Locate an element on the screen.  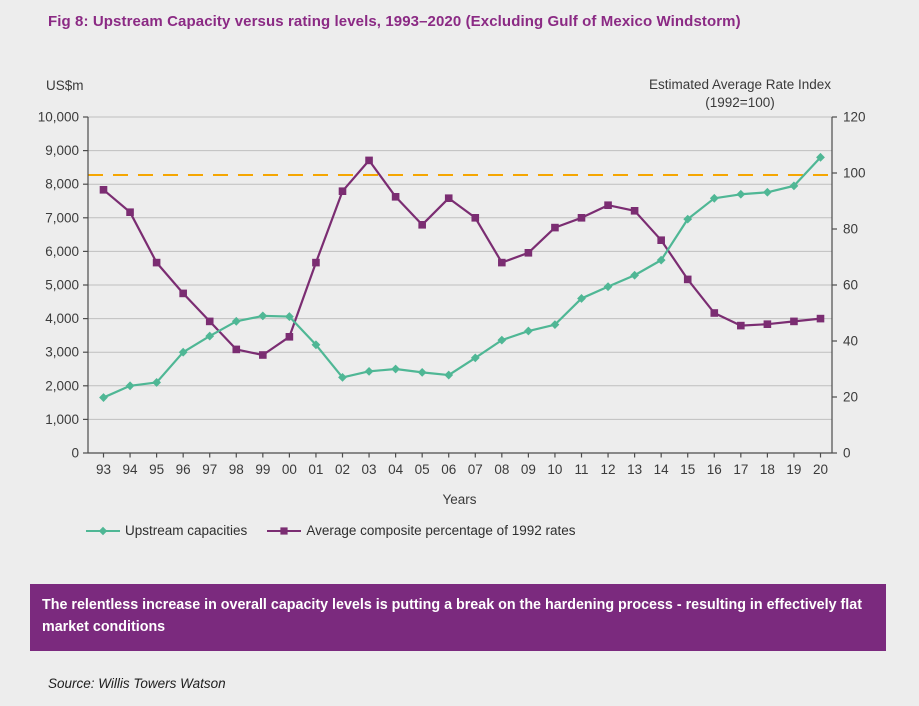
svg-text: 09 is located at coordinates (528, 469).